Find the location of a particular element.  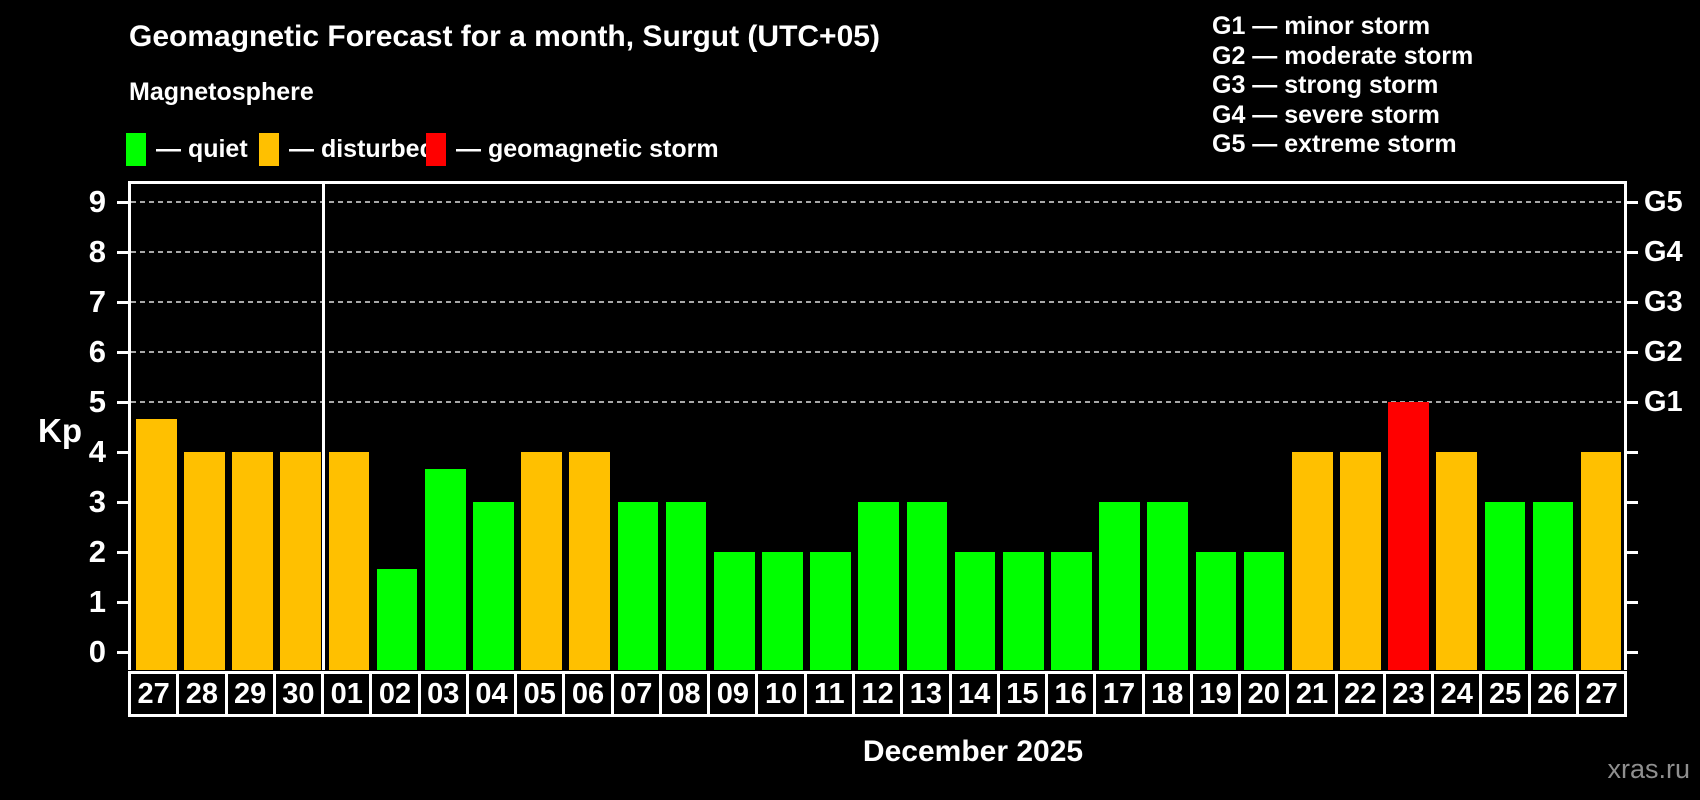

x-axis-title: December 2025 is located at coordinates (973, 751).